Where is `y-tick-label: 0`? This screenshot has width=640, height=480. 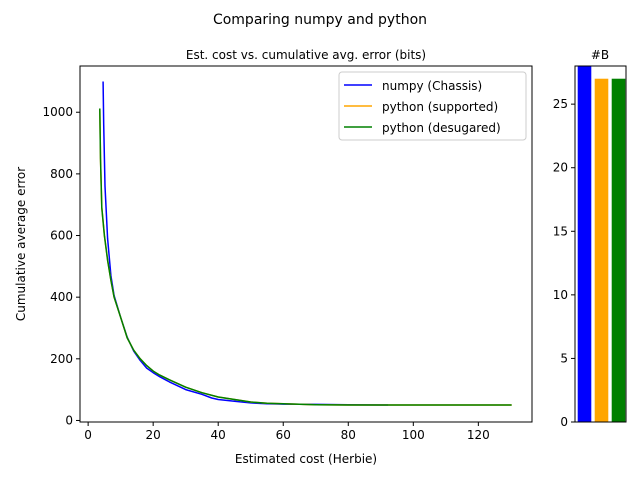 y-tick-label: 0 is located at coordinates (69, 420).